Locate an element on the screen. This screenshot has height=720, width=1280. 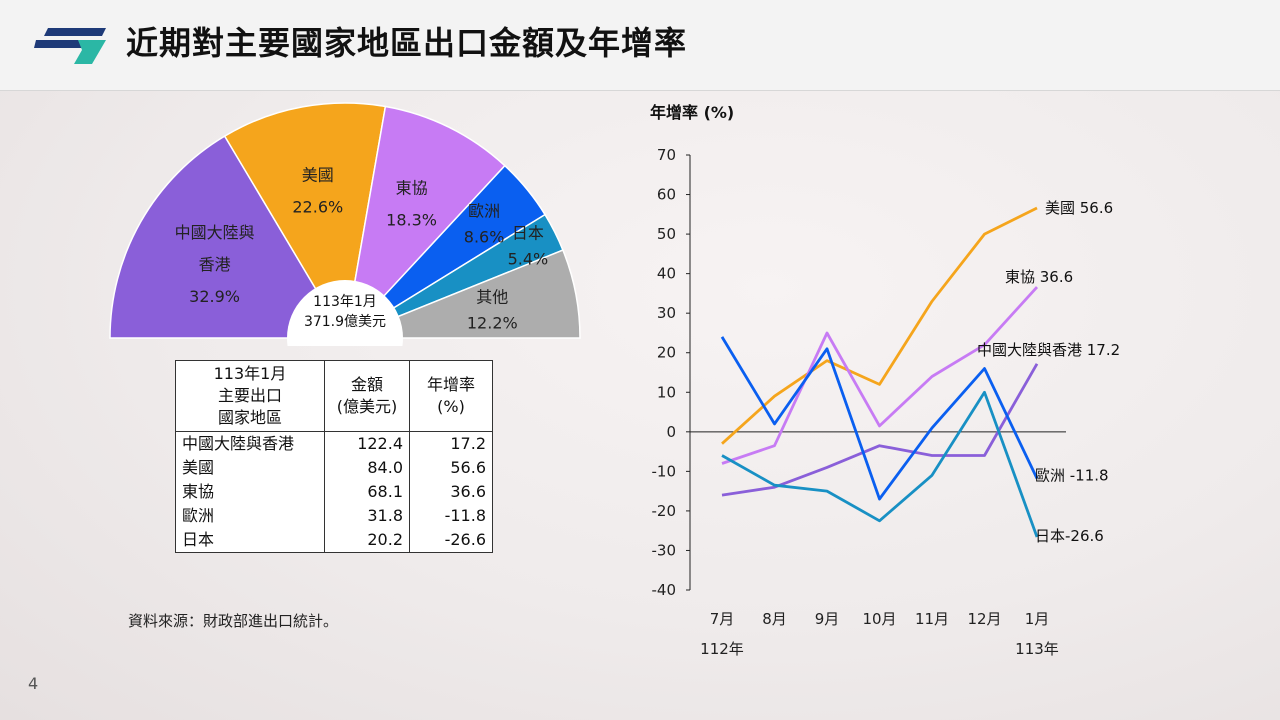
series-end-label: 歐洲 -11.8 is located at coordinates (1072, 476).